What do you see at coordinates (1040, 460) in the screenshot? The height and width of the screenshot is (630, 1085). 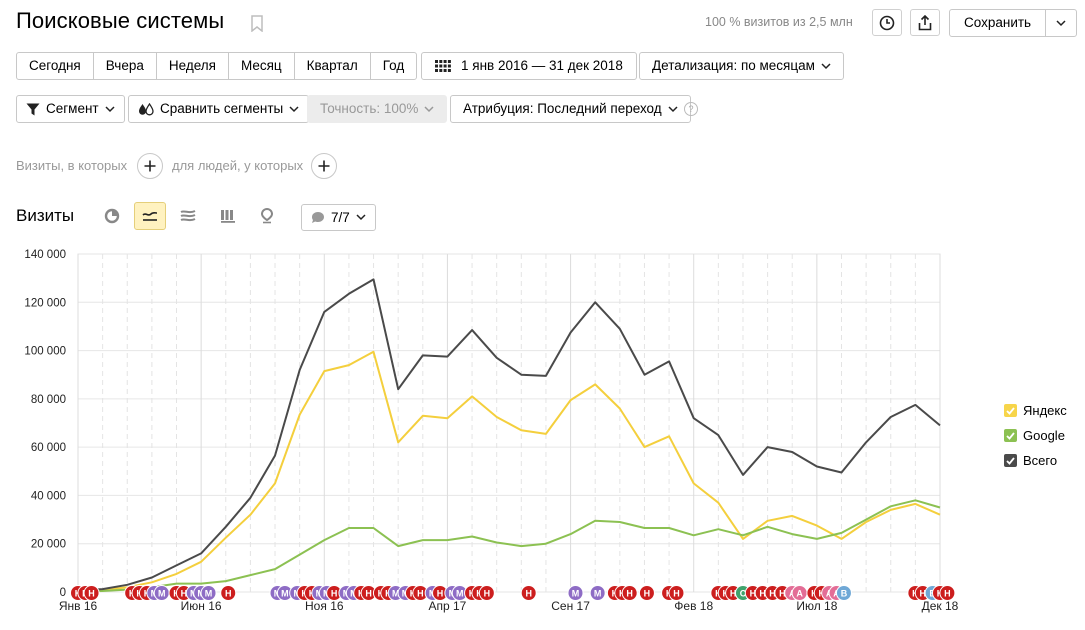 I see `legend-label: Всего` at bounding box center [1040, 460].